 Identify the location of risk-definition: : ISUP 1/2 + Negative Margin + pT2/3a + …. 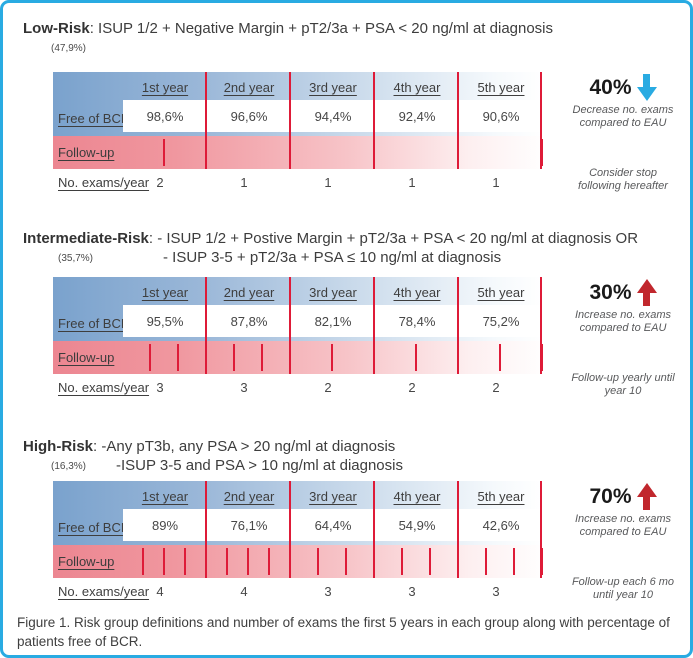
(321, 28).